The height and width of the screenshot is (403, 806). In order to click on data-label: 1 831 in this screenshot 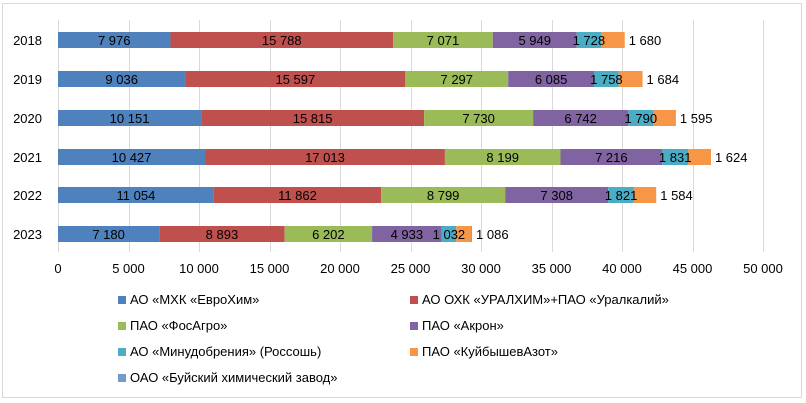, I will do `click(675, 157)`.